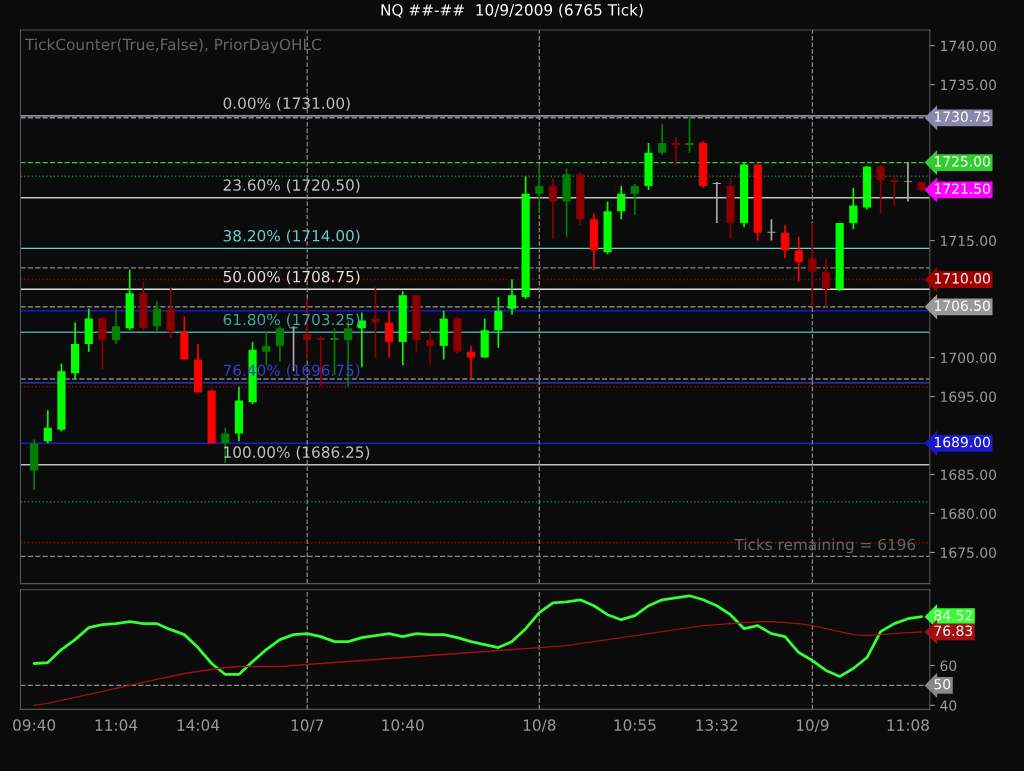  Describe the element at coordinates (291, 236) in the screenshot. I see `ref-line-label: 38.20% (1714.00)` at that location.